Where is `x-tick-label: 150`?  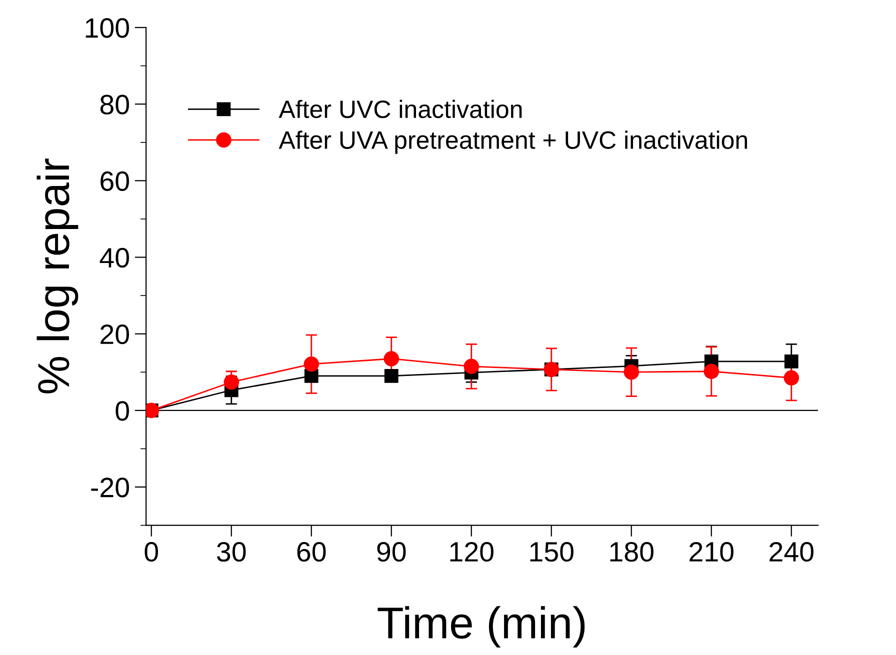
x-tick-label: 150 is located at coordinates (552, 552).